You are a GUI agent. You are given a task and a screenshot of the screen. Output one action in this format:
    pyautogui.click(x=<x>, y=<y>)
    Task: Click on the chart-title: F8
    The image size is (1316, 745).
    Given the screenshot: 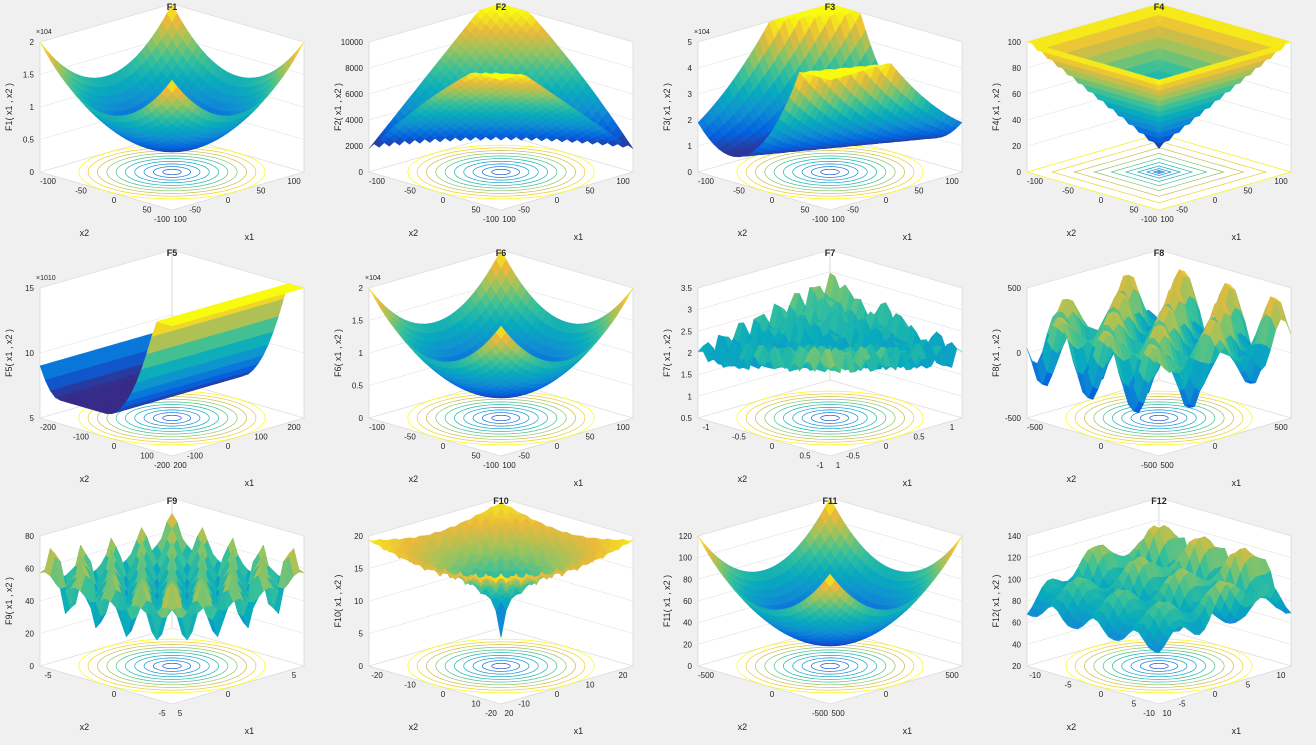 What is the action you would take?
    pyautogui.click(x=1159, y=253)
    